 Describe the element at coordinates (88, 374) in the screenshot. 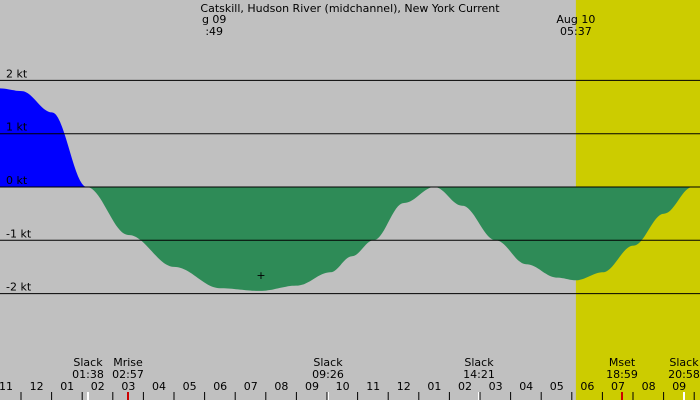

I see `event-label: 01:38` at that location.